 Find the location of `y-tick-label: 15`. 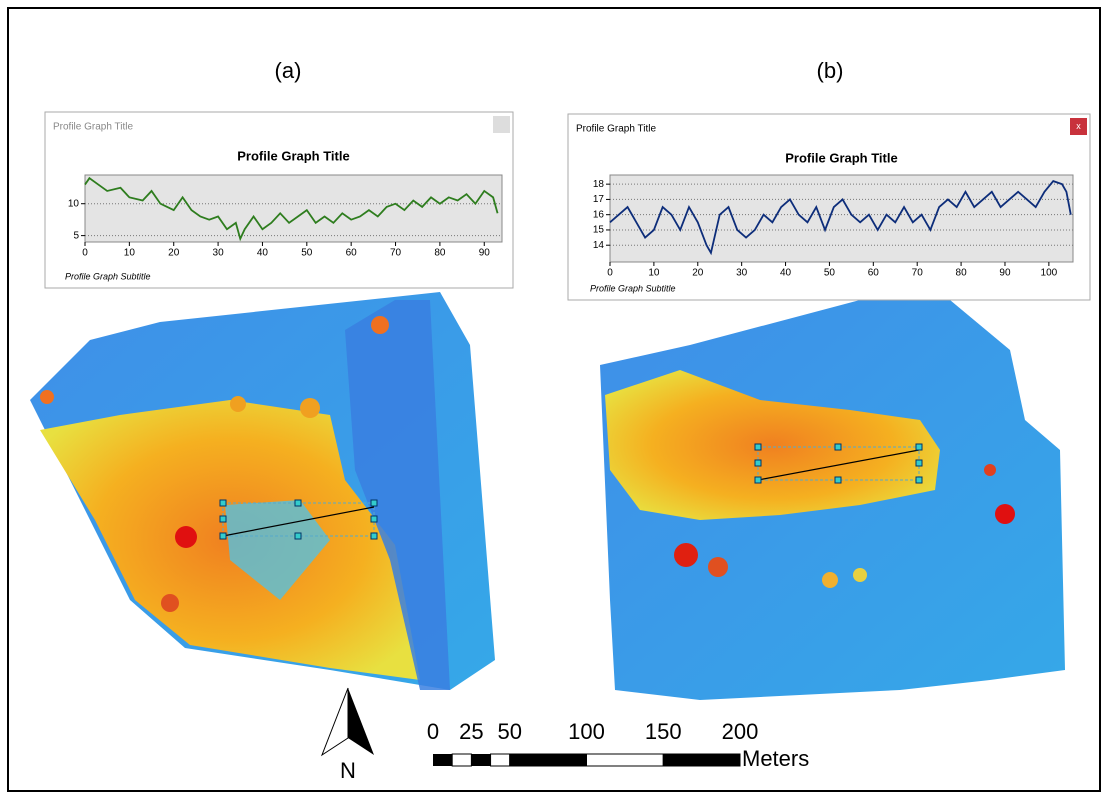

y-tick-label: 15 is located at coordinates (599, 230).